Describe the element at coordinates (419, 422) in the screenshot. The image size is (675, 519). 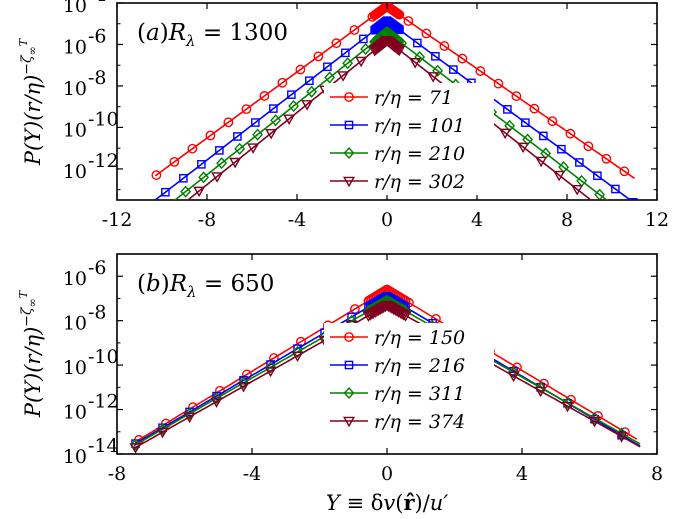
I see `legend-label: r/η = 374` at that location.